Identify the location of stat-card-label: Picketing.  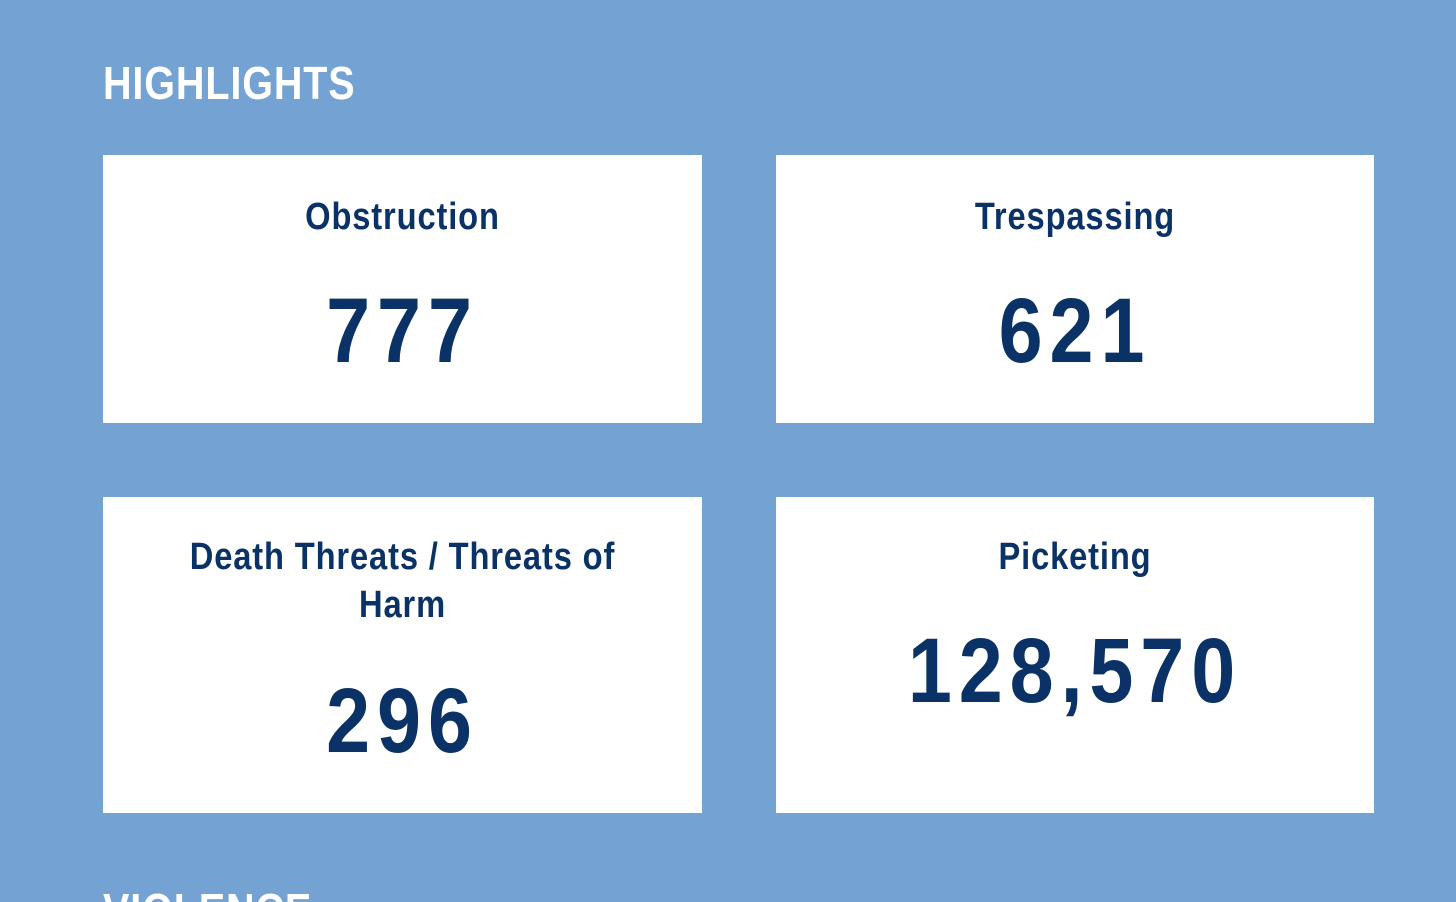
(1075, 557).